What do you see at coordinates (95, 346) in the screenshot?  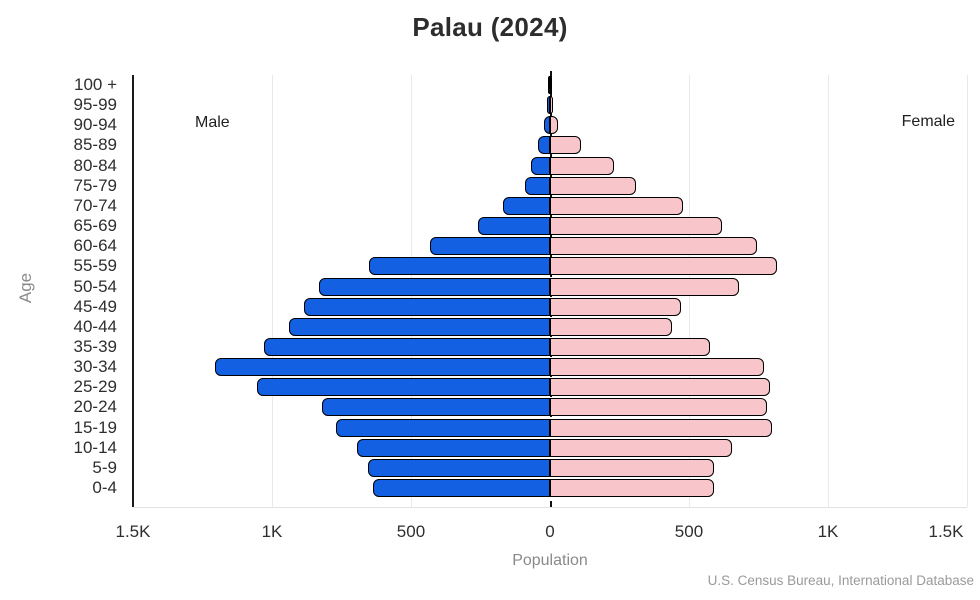 I see `age-tick-label: 35-39` at bounding box center [95, 346].